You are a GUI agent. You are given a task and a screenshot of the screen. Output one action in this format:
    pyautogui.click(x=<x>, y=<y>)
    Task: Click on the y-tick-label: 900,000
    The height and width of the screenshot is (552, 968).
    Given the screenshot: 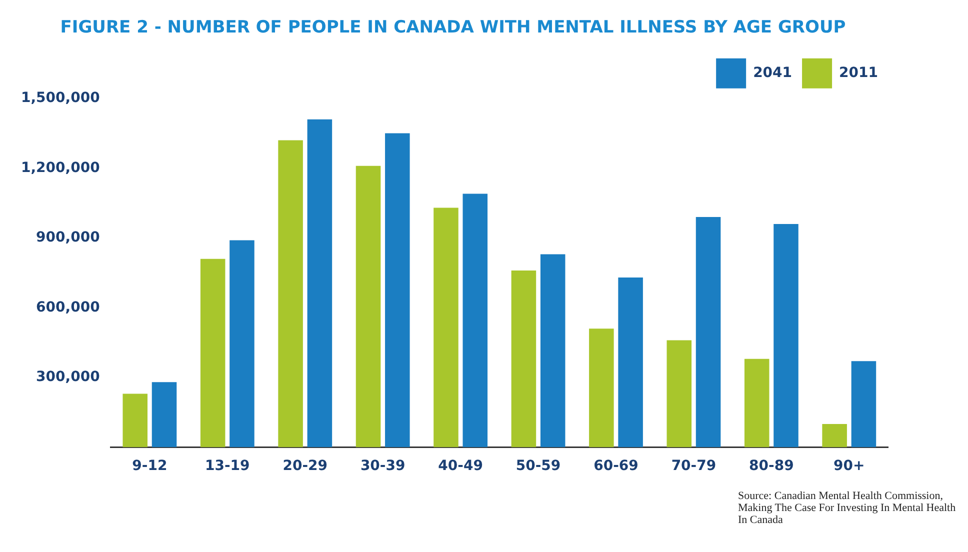 What is the action you would take?
    pyautogui.click(x=68, y=238)
    